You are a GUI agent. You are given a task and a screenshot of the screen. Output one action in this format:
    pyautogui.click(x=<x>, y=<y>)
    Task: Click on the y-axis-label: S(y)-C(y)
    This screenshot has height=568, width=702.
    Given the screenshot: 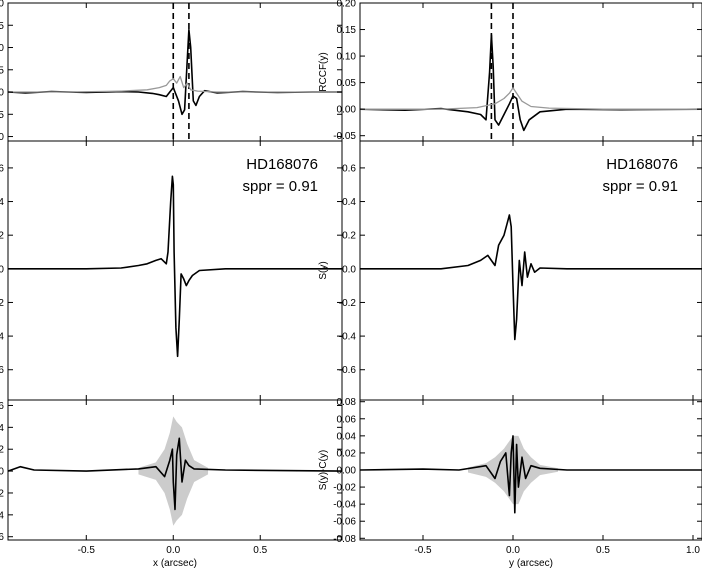 What is the action you would take?
    pyautogui.click(x=323, y=470)
    